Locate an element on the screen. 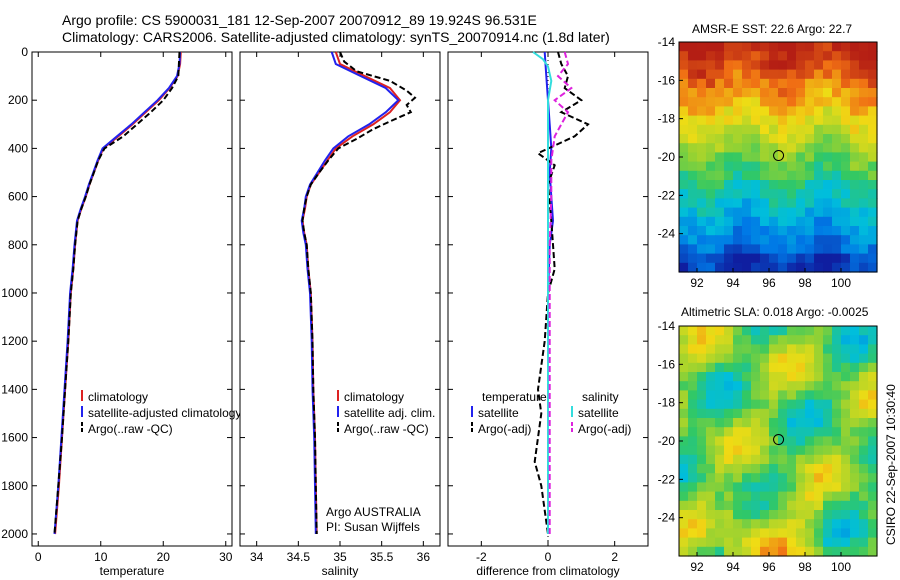 This screenshot has width=900, height=580. sst-map-xtick-label: 94 is located at coordinates (733, 283).